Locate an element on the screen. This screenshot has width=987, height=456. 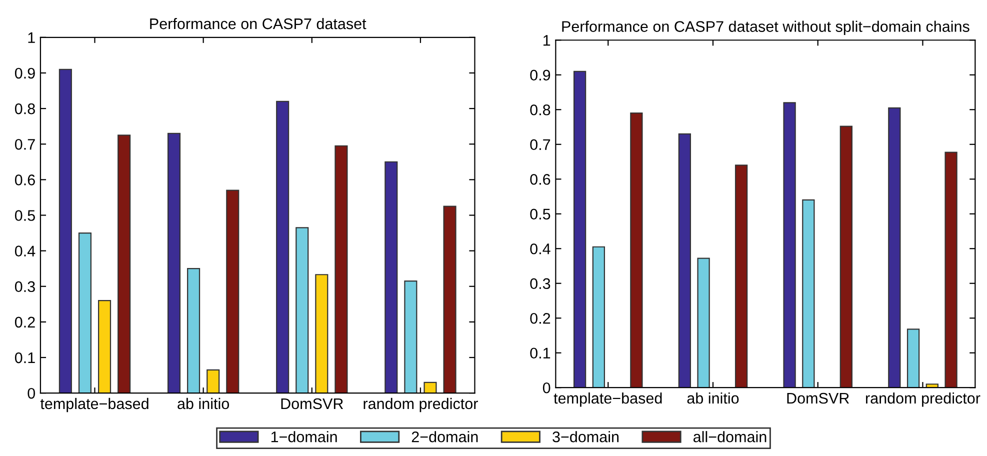
legend-label: 3−domain is located at coordinates (585, 436).